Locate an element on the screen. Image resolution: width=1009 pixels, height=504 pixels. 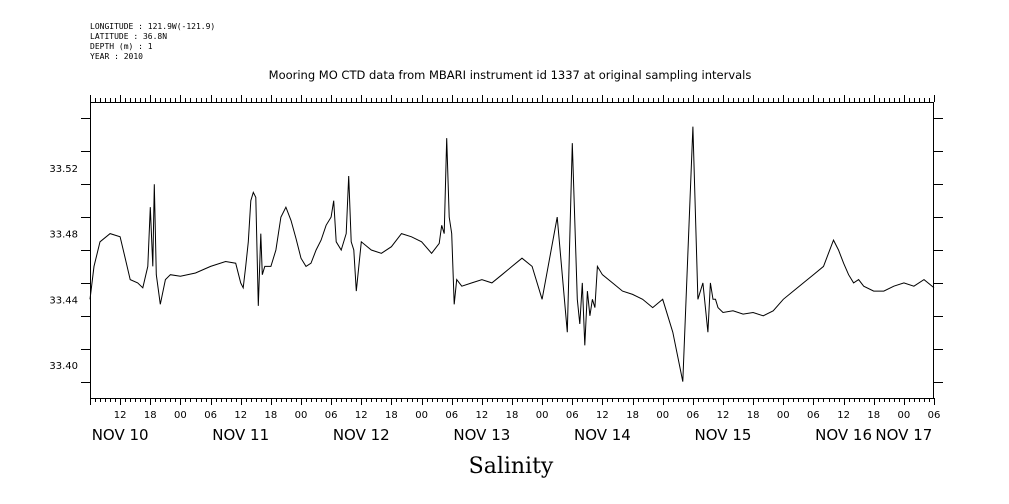
day-label: NOV 16 is located at coordinates (843, 435).